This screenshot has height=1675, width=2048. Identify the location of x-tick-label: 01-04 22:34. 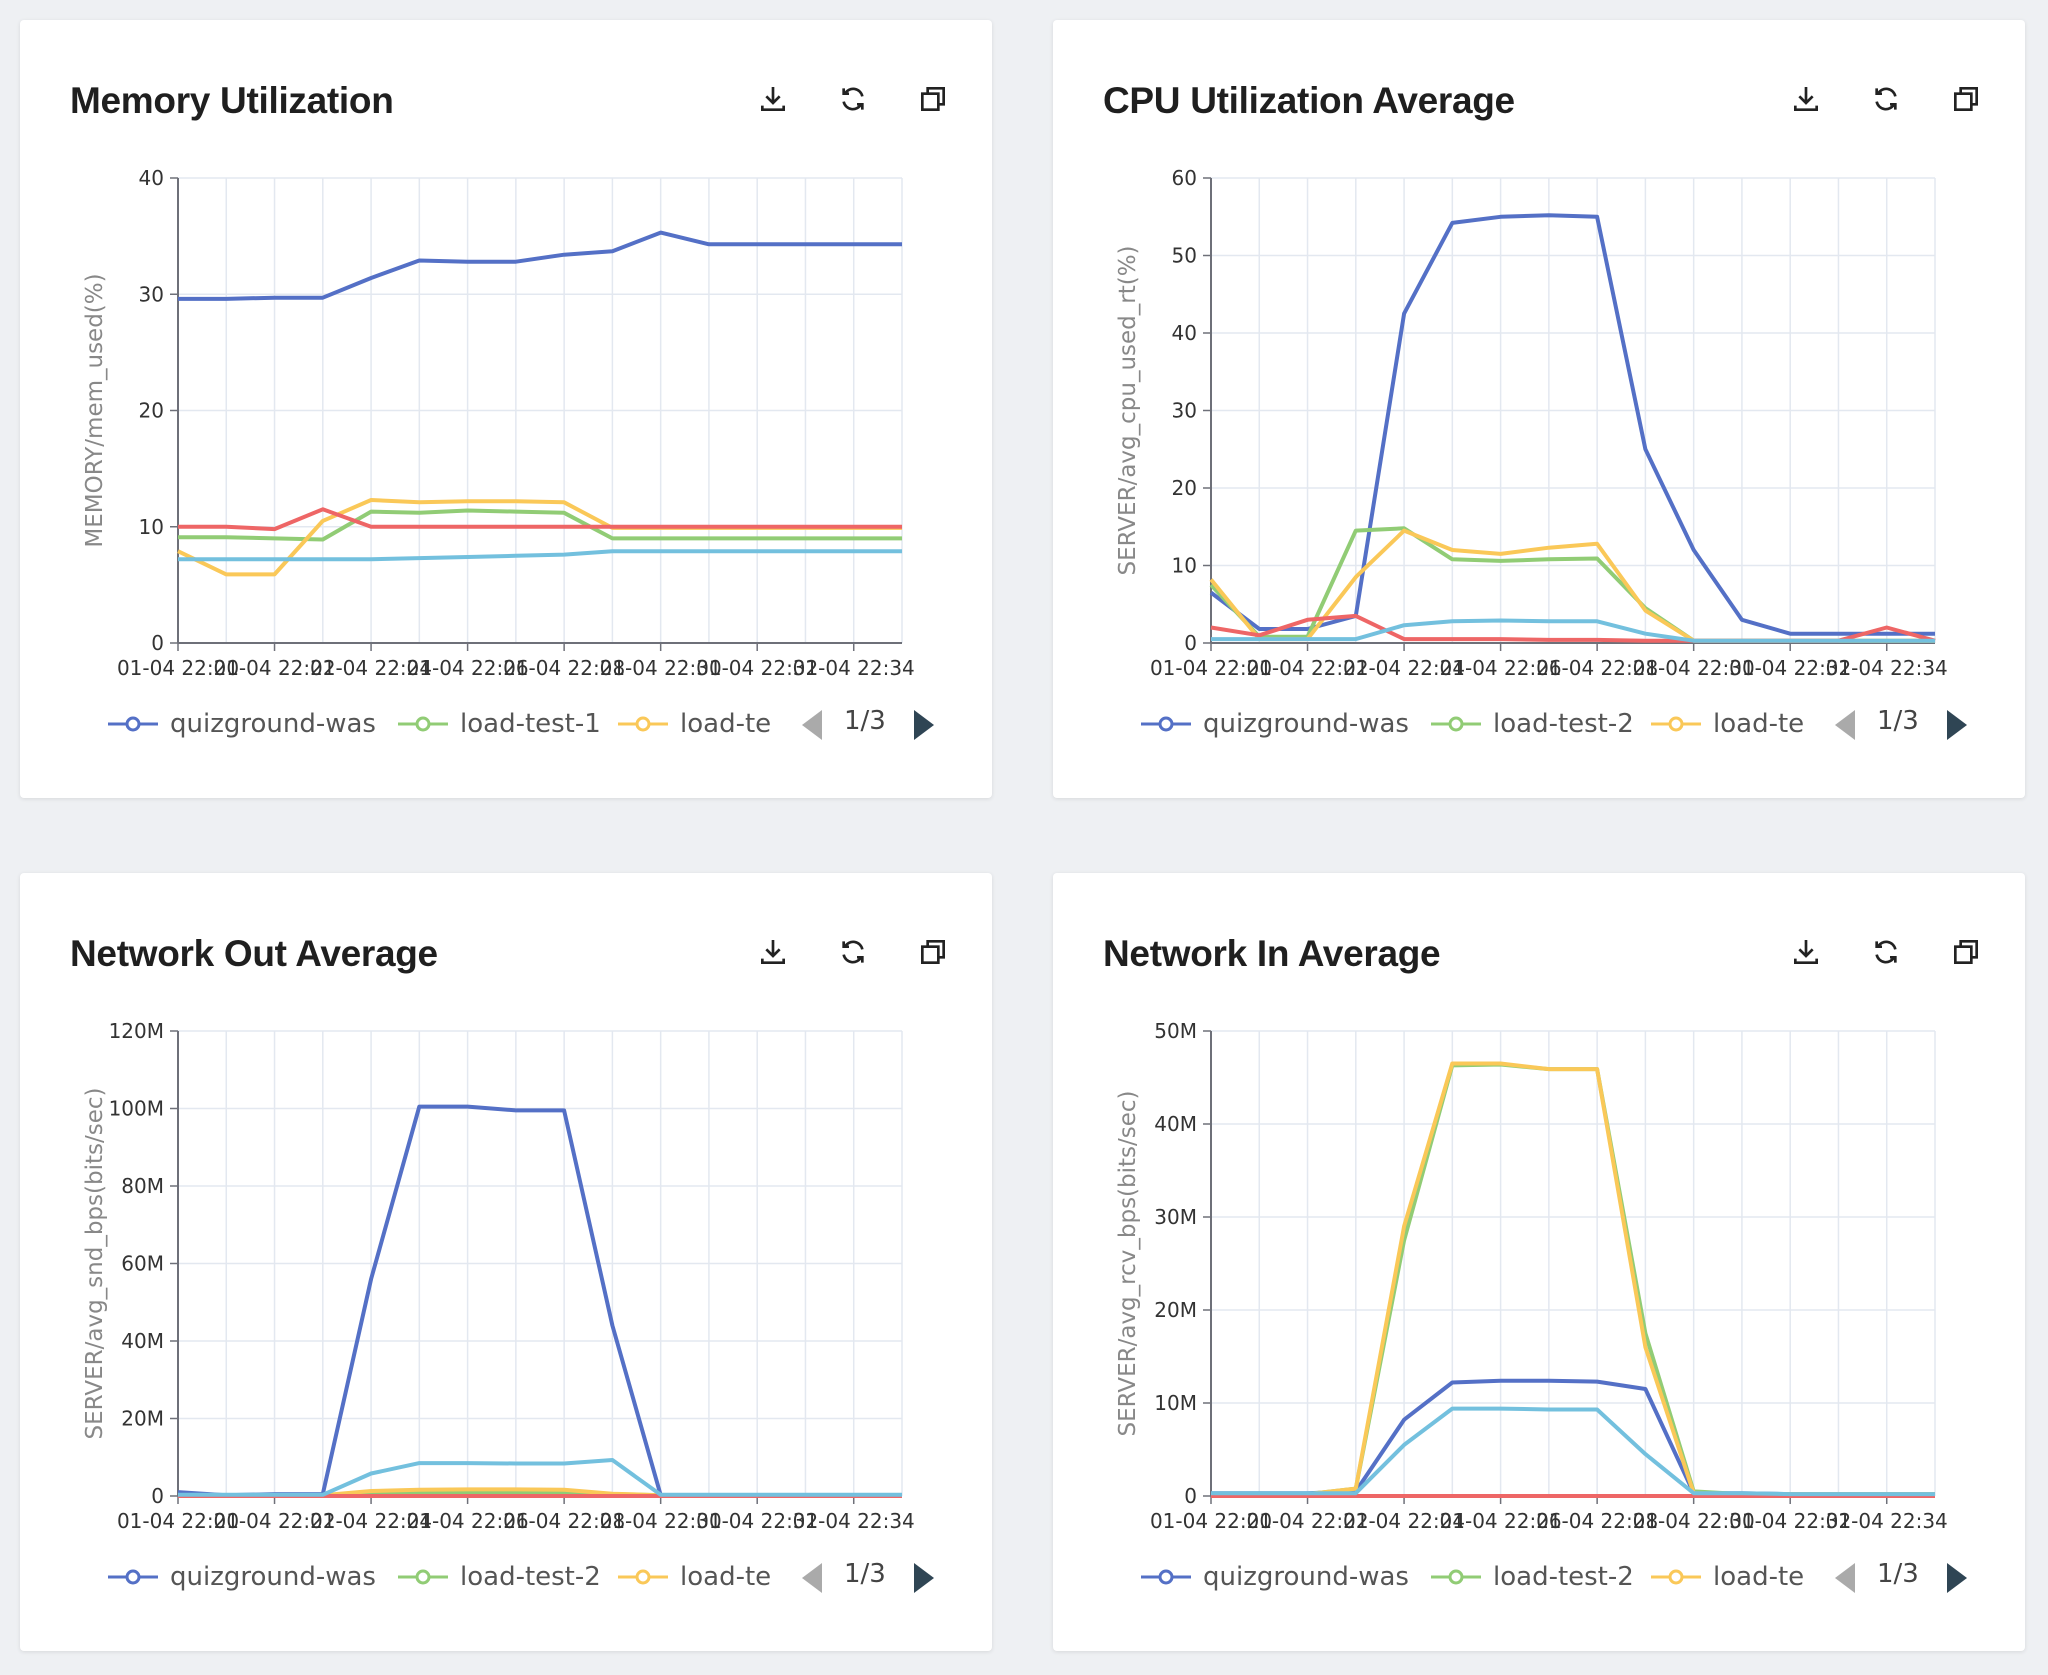
(1887, 668).